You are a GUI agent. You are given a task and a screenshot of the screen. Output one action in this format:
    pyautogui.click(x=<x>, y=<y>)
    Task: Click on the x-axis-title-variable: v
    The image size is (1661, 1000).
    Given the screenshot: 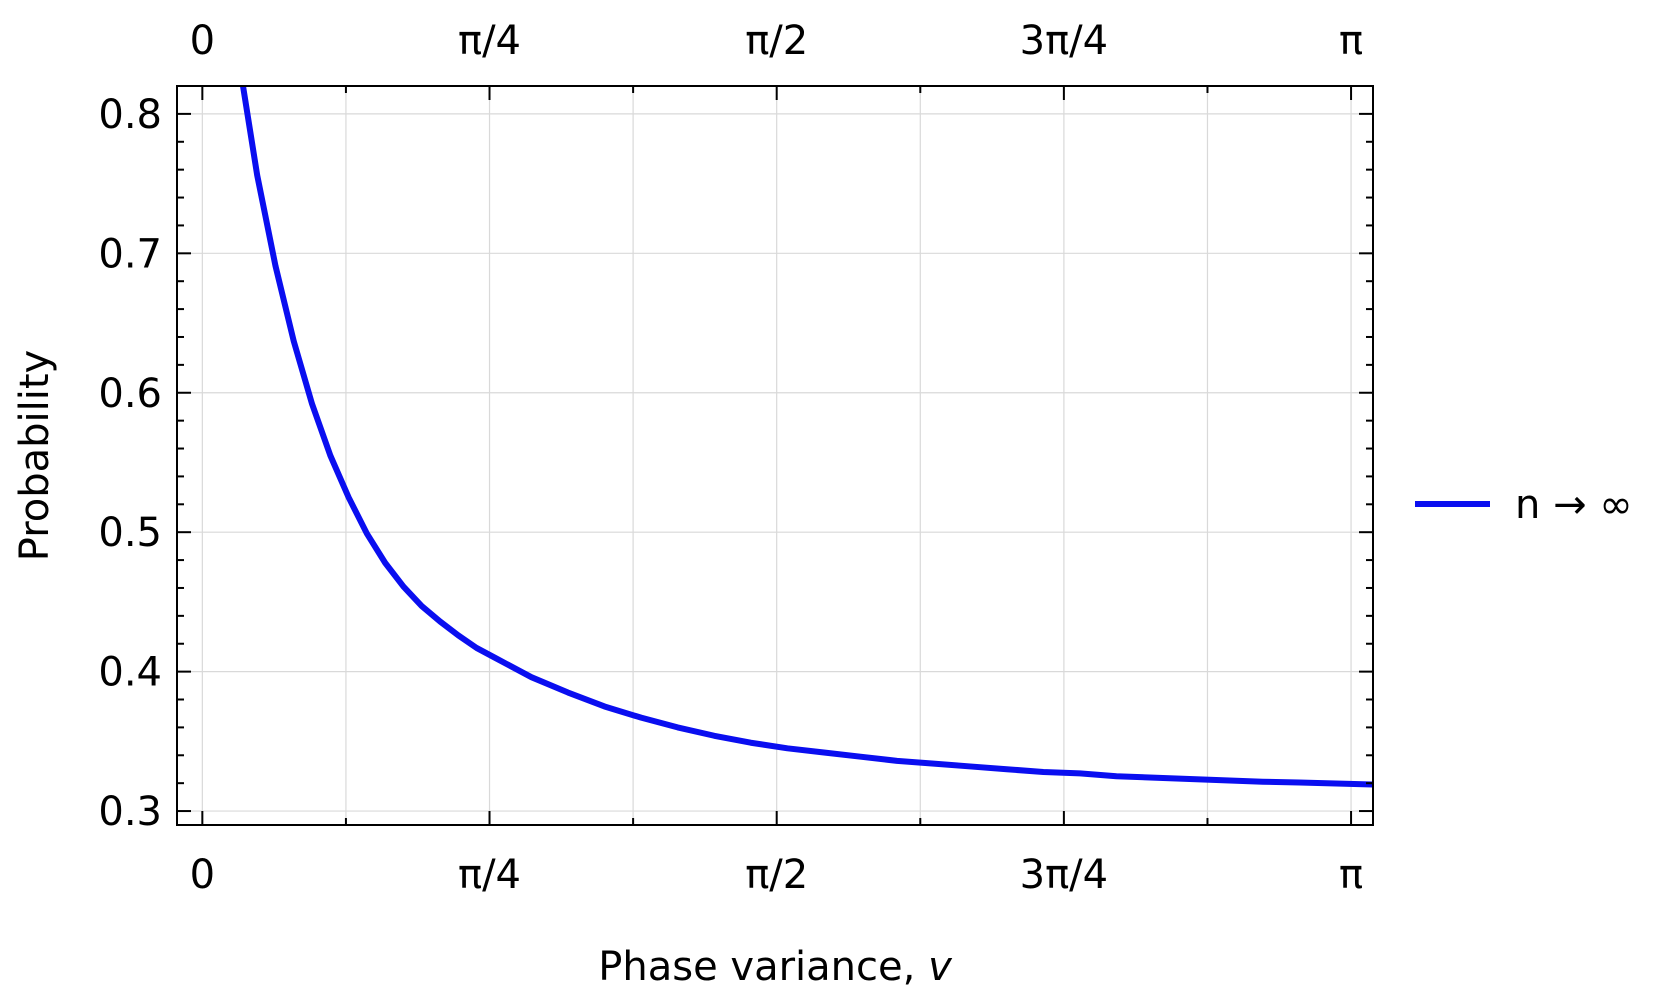 What is the action you would take?
    pyautogui.click(x=940, y=967)
    